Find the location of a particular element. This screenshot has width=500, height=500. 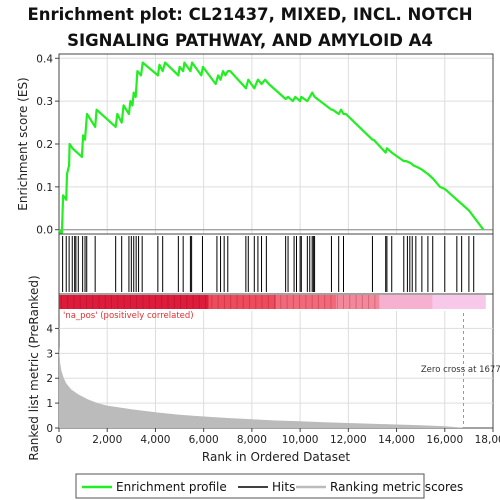

metric-ytick-label: 4 is located at coordinates (49, 329).